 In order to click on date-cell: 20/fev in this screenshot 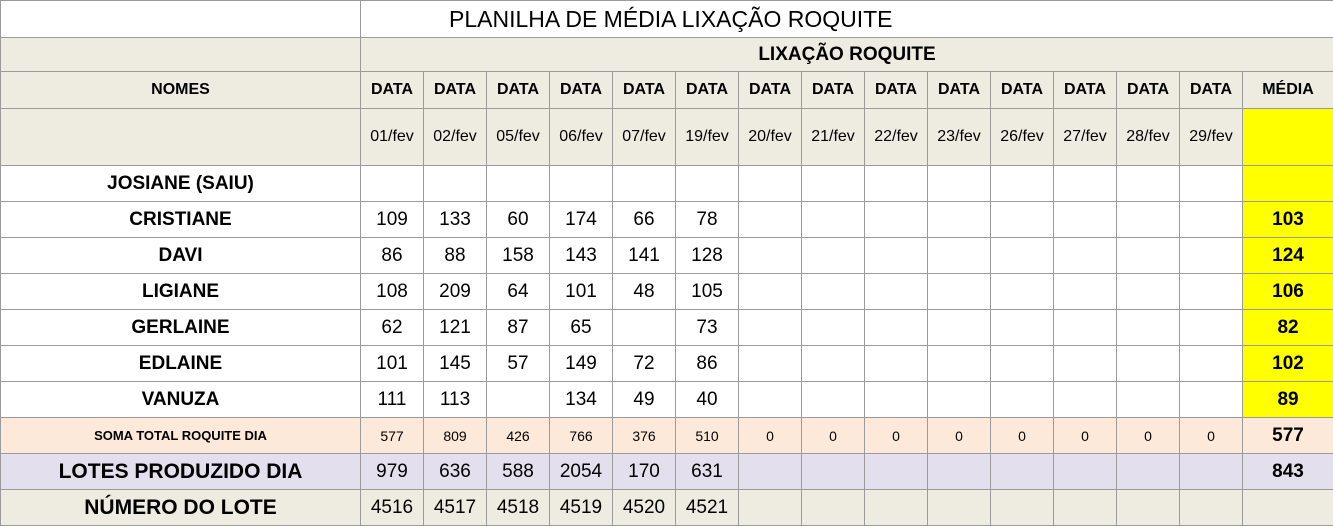, I will do `click(770, 137)`.